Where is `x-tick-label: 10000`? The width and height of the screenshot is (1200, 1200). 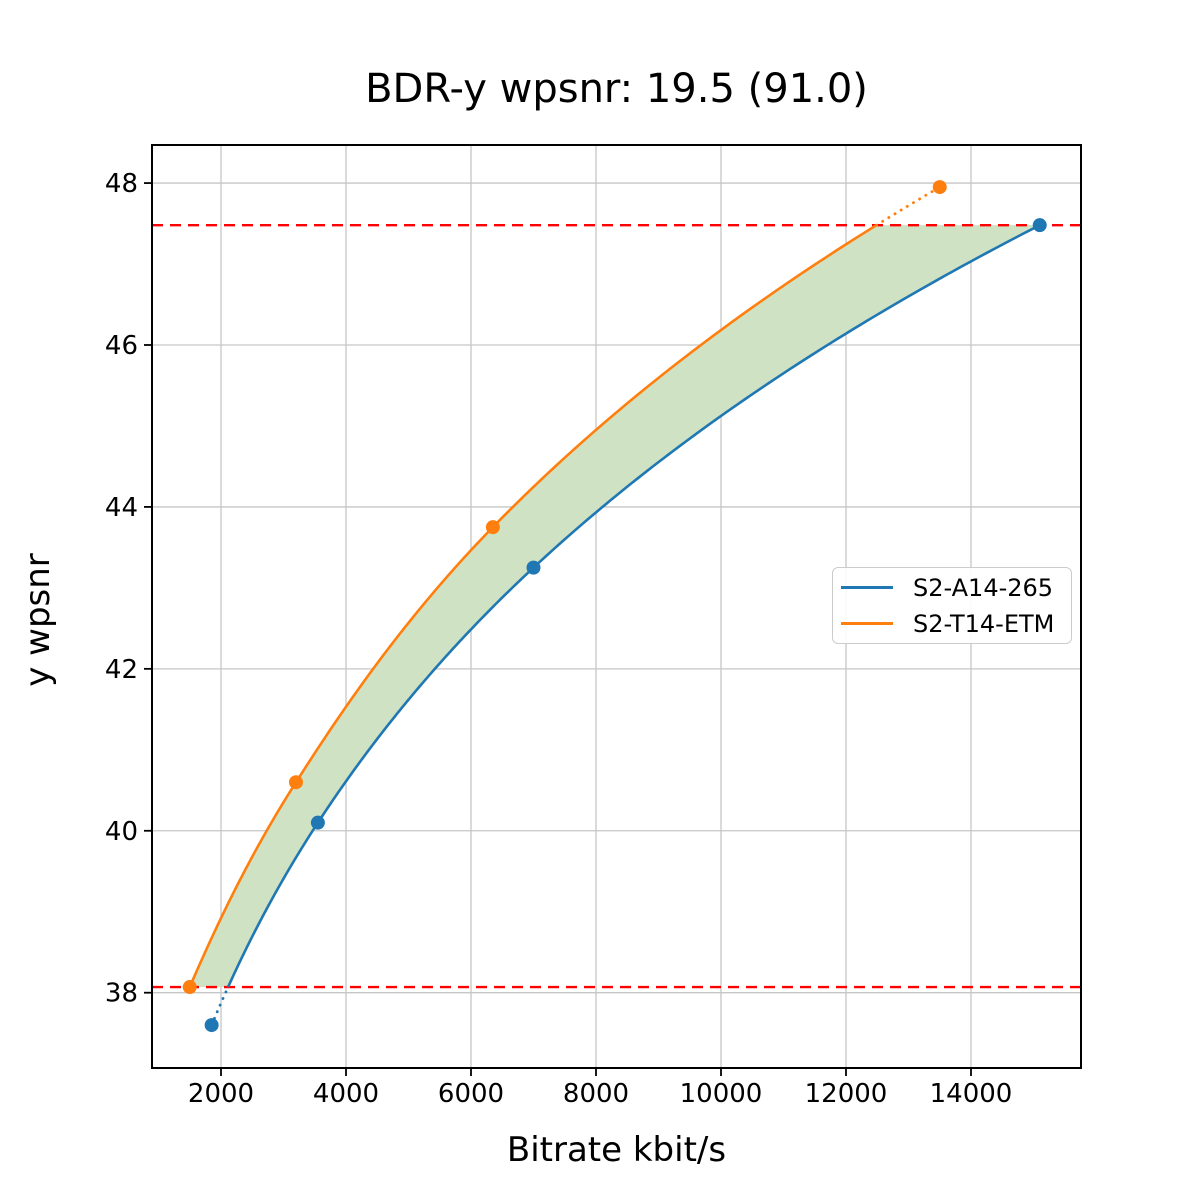
x-tick-label: 10000 is located at coordinates (721, 1094).